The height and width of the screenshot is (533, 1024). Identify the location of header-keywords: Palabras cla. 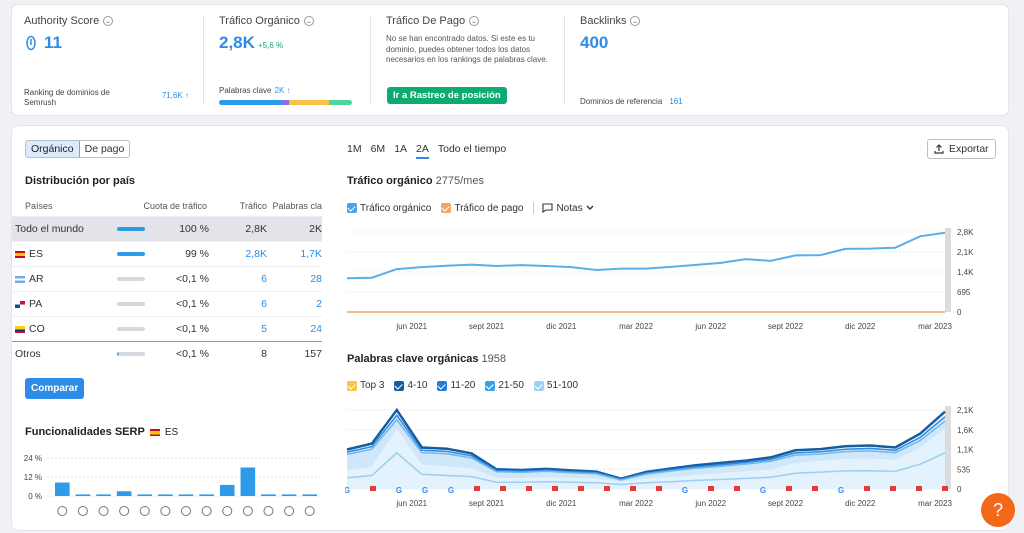
(297, 206).